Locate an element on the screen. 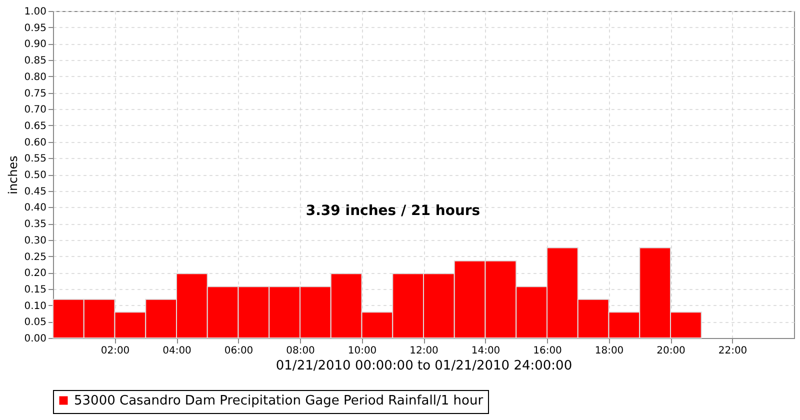  x-tick-label: 12:00 is located at coordinates (424, 351).